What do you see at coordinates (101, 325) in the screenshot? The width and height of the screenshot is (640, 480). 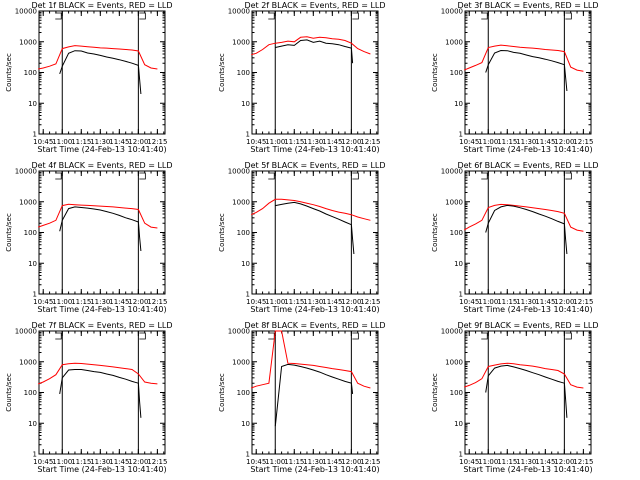 I see `panel-title: Det 7f BLACK = Events, RED = LLD` at bounding box center [101, 325].